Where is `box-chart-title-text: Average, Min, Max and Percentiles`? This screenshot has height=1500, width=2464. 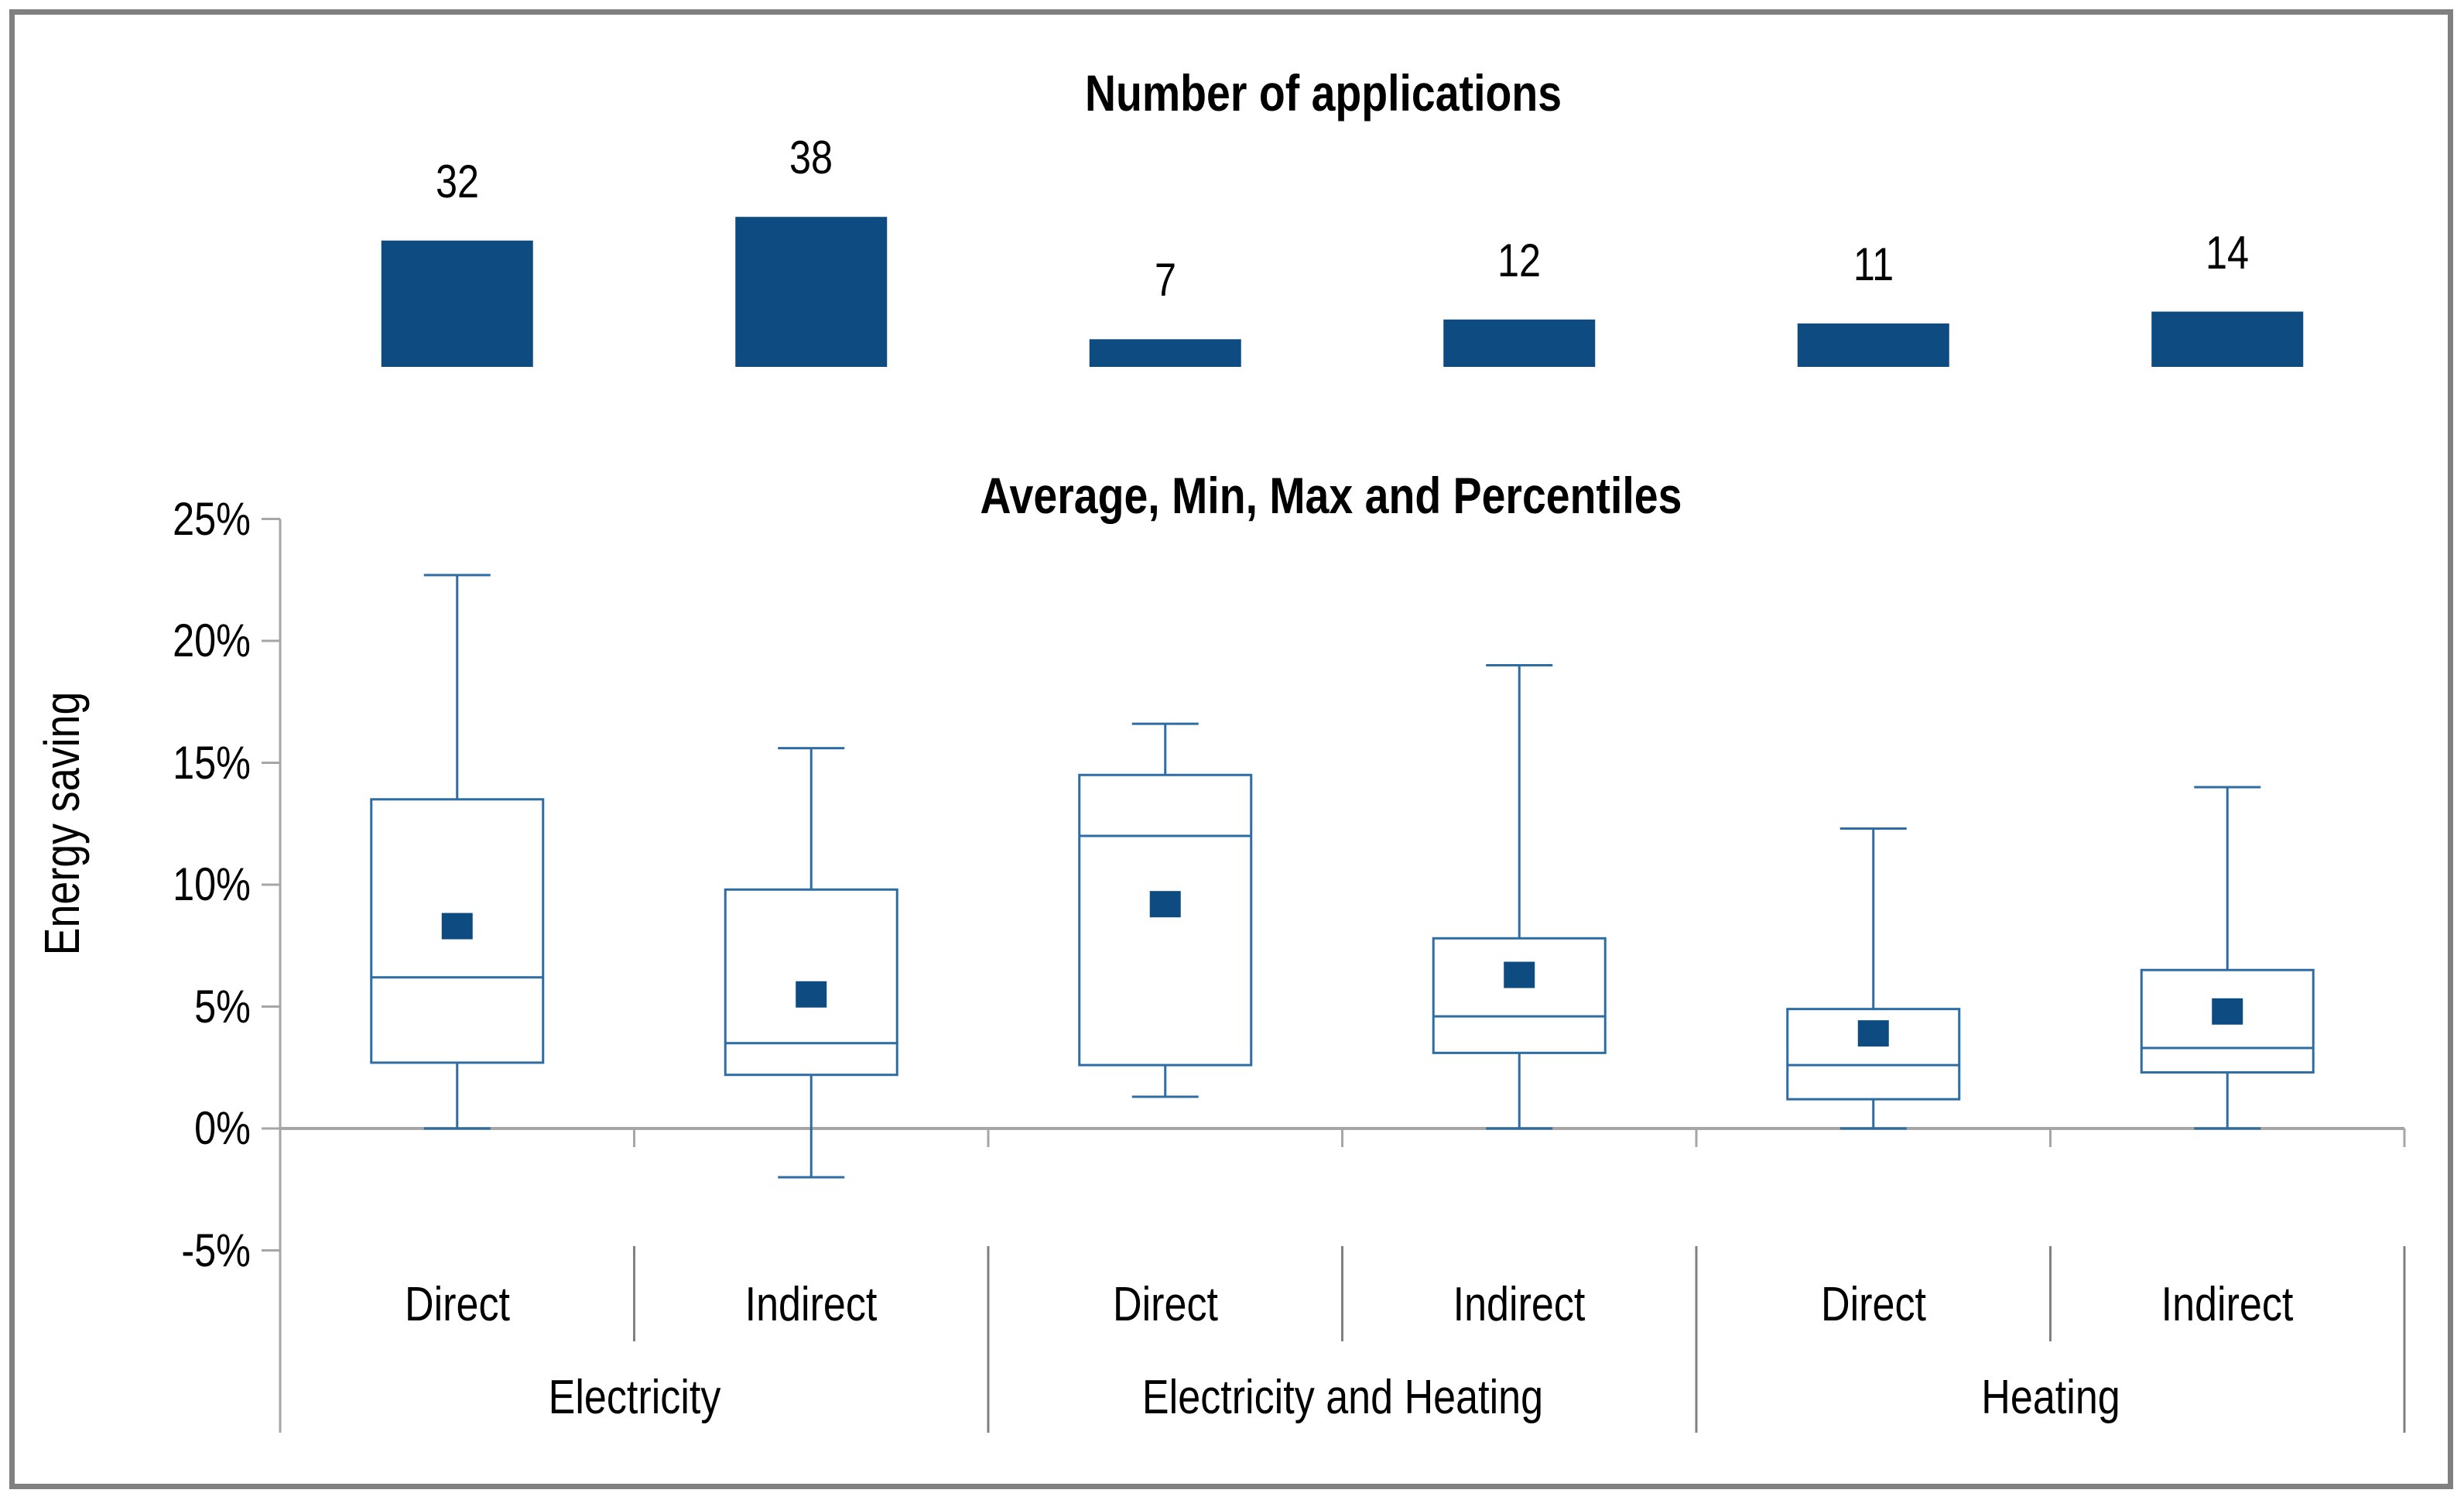
box-chart-title-text: Average, Min, Max and Percentiles is located at coordinates (1331, 496).